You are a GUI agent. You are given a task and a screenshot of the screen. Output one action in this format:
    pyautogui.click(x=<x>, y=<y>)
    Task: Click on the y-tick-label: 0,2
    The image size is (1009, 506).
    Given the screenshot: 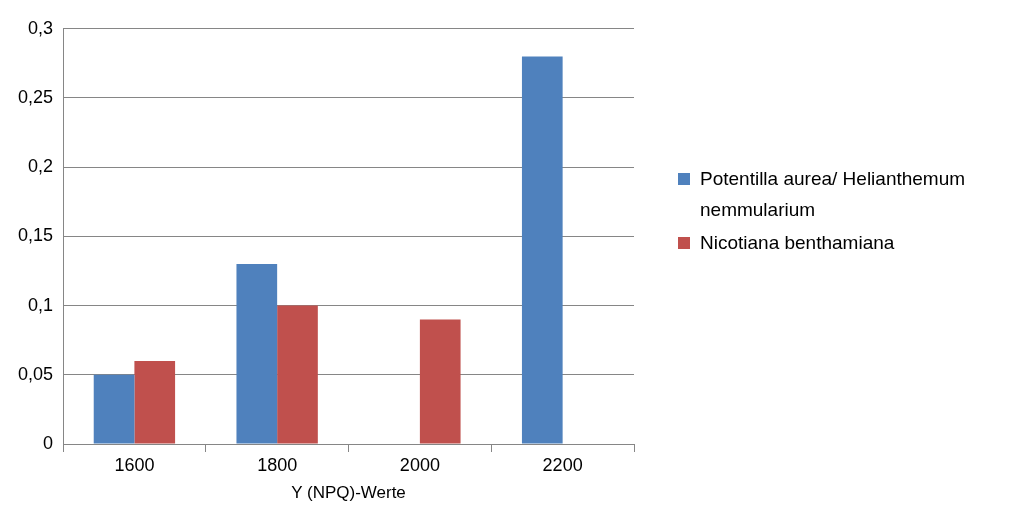 What is the action you would take?
    pyautogui.click(x=41, y=166)
    